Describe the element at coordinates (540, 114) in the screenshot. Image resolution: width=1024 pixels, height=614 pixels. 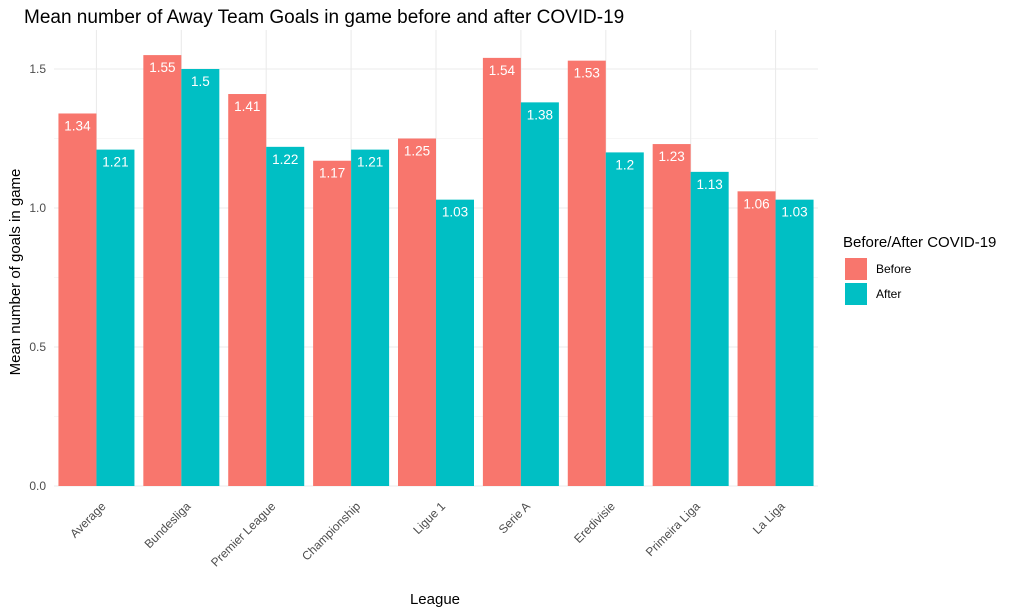
I see `bar-value-label: 1.38` at that location.